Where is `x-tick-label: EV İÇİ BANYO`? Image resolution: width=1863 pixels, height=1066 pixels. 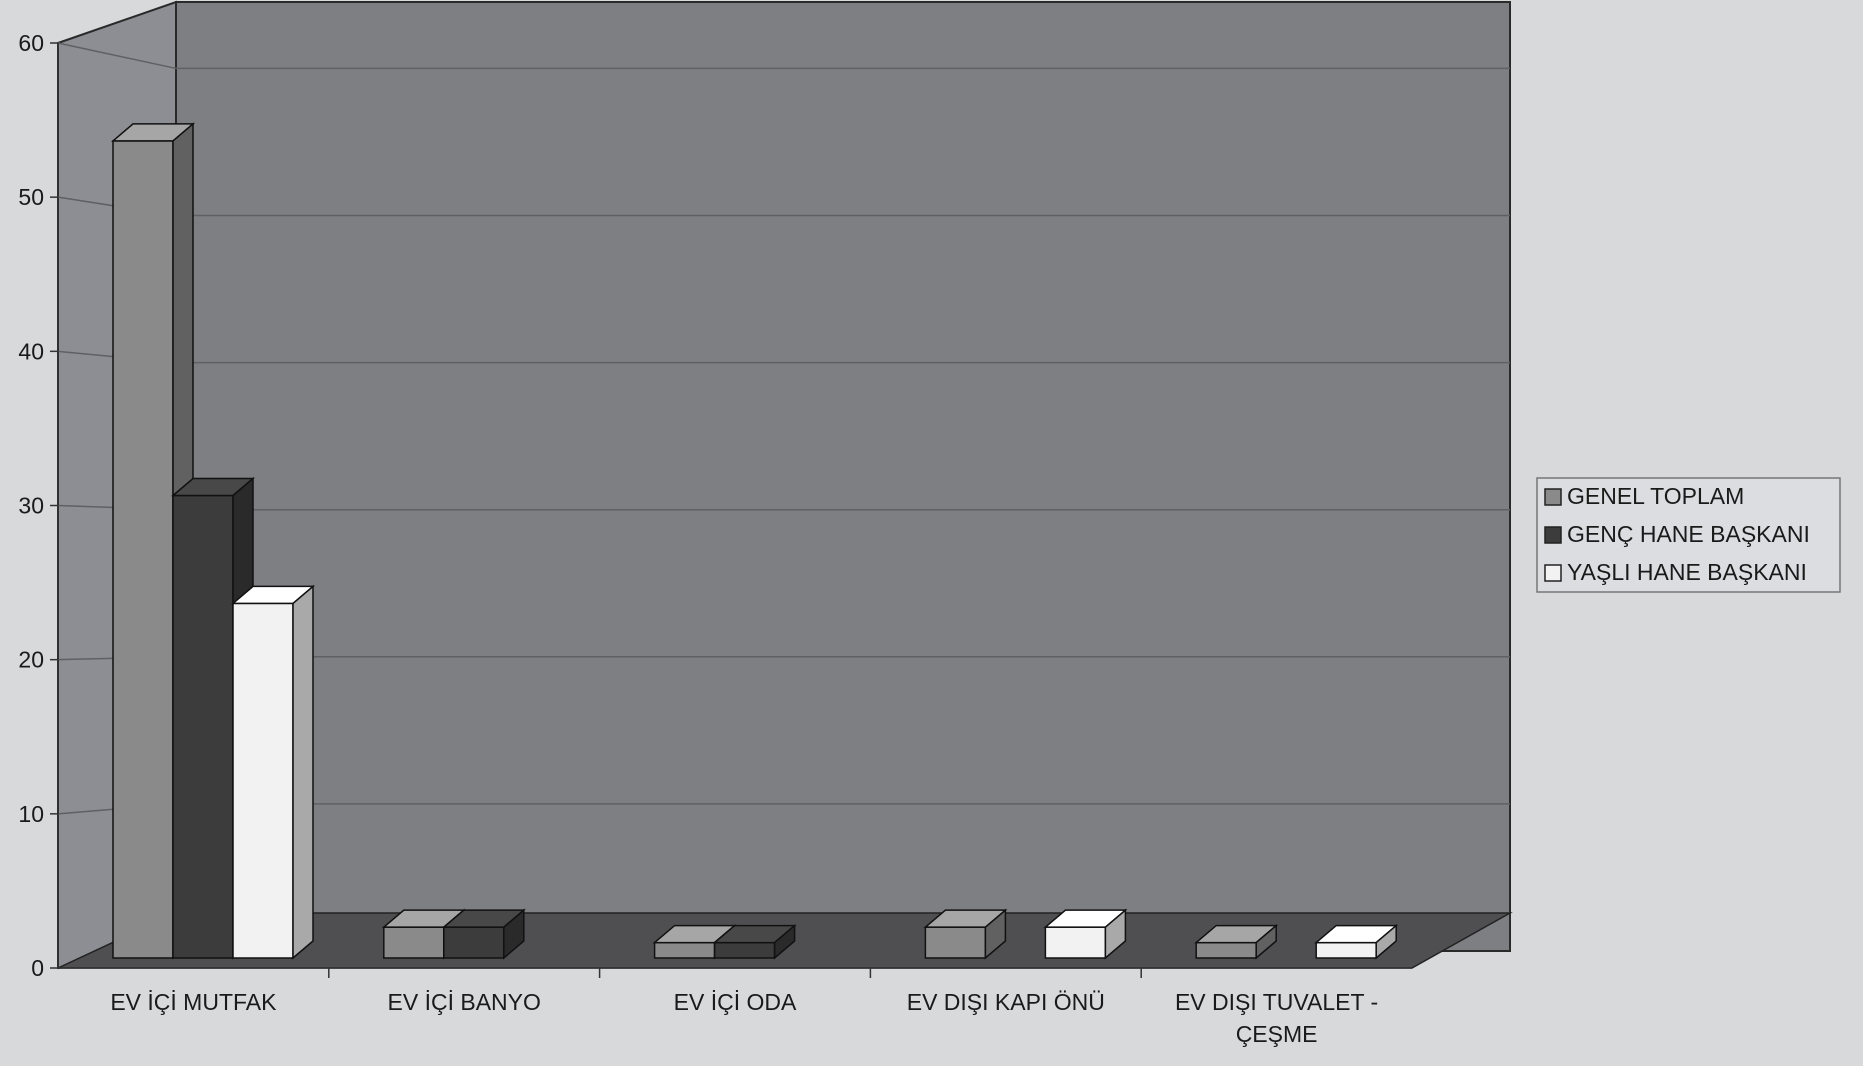 x-tick-label: EV İÇİ BANYO is located at coordinates (464, 1002).